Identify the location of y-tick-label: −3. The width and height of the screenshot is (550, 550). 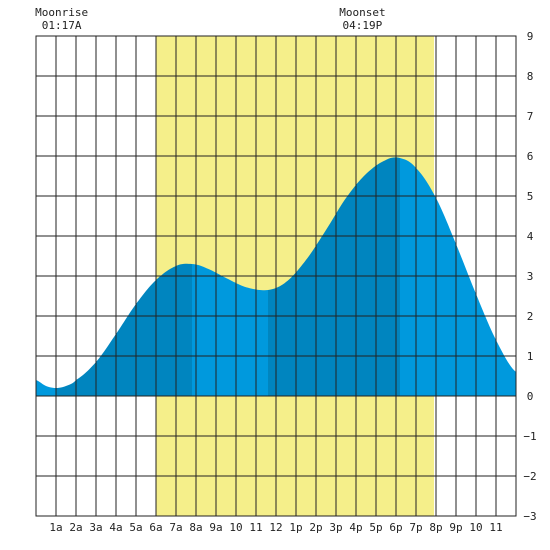
(529, 516).